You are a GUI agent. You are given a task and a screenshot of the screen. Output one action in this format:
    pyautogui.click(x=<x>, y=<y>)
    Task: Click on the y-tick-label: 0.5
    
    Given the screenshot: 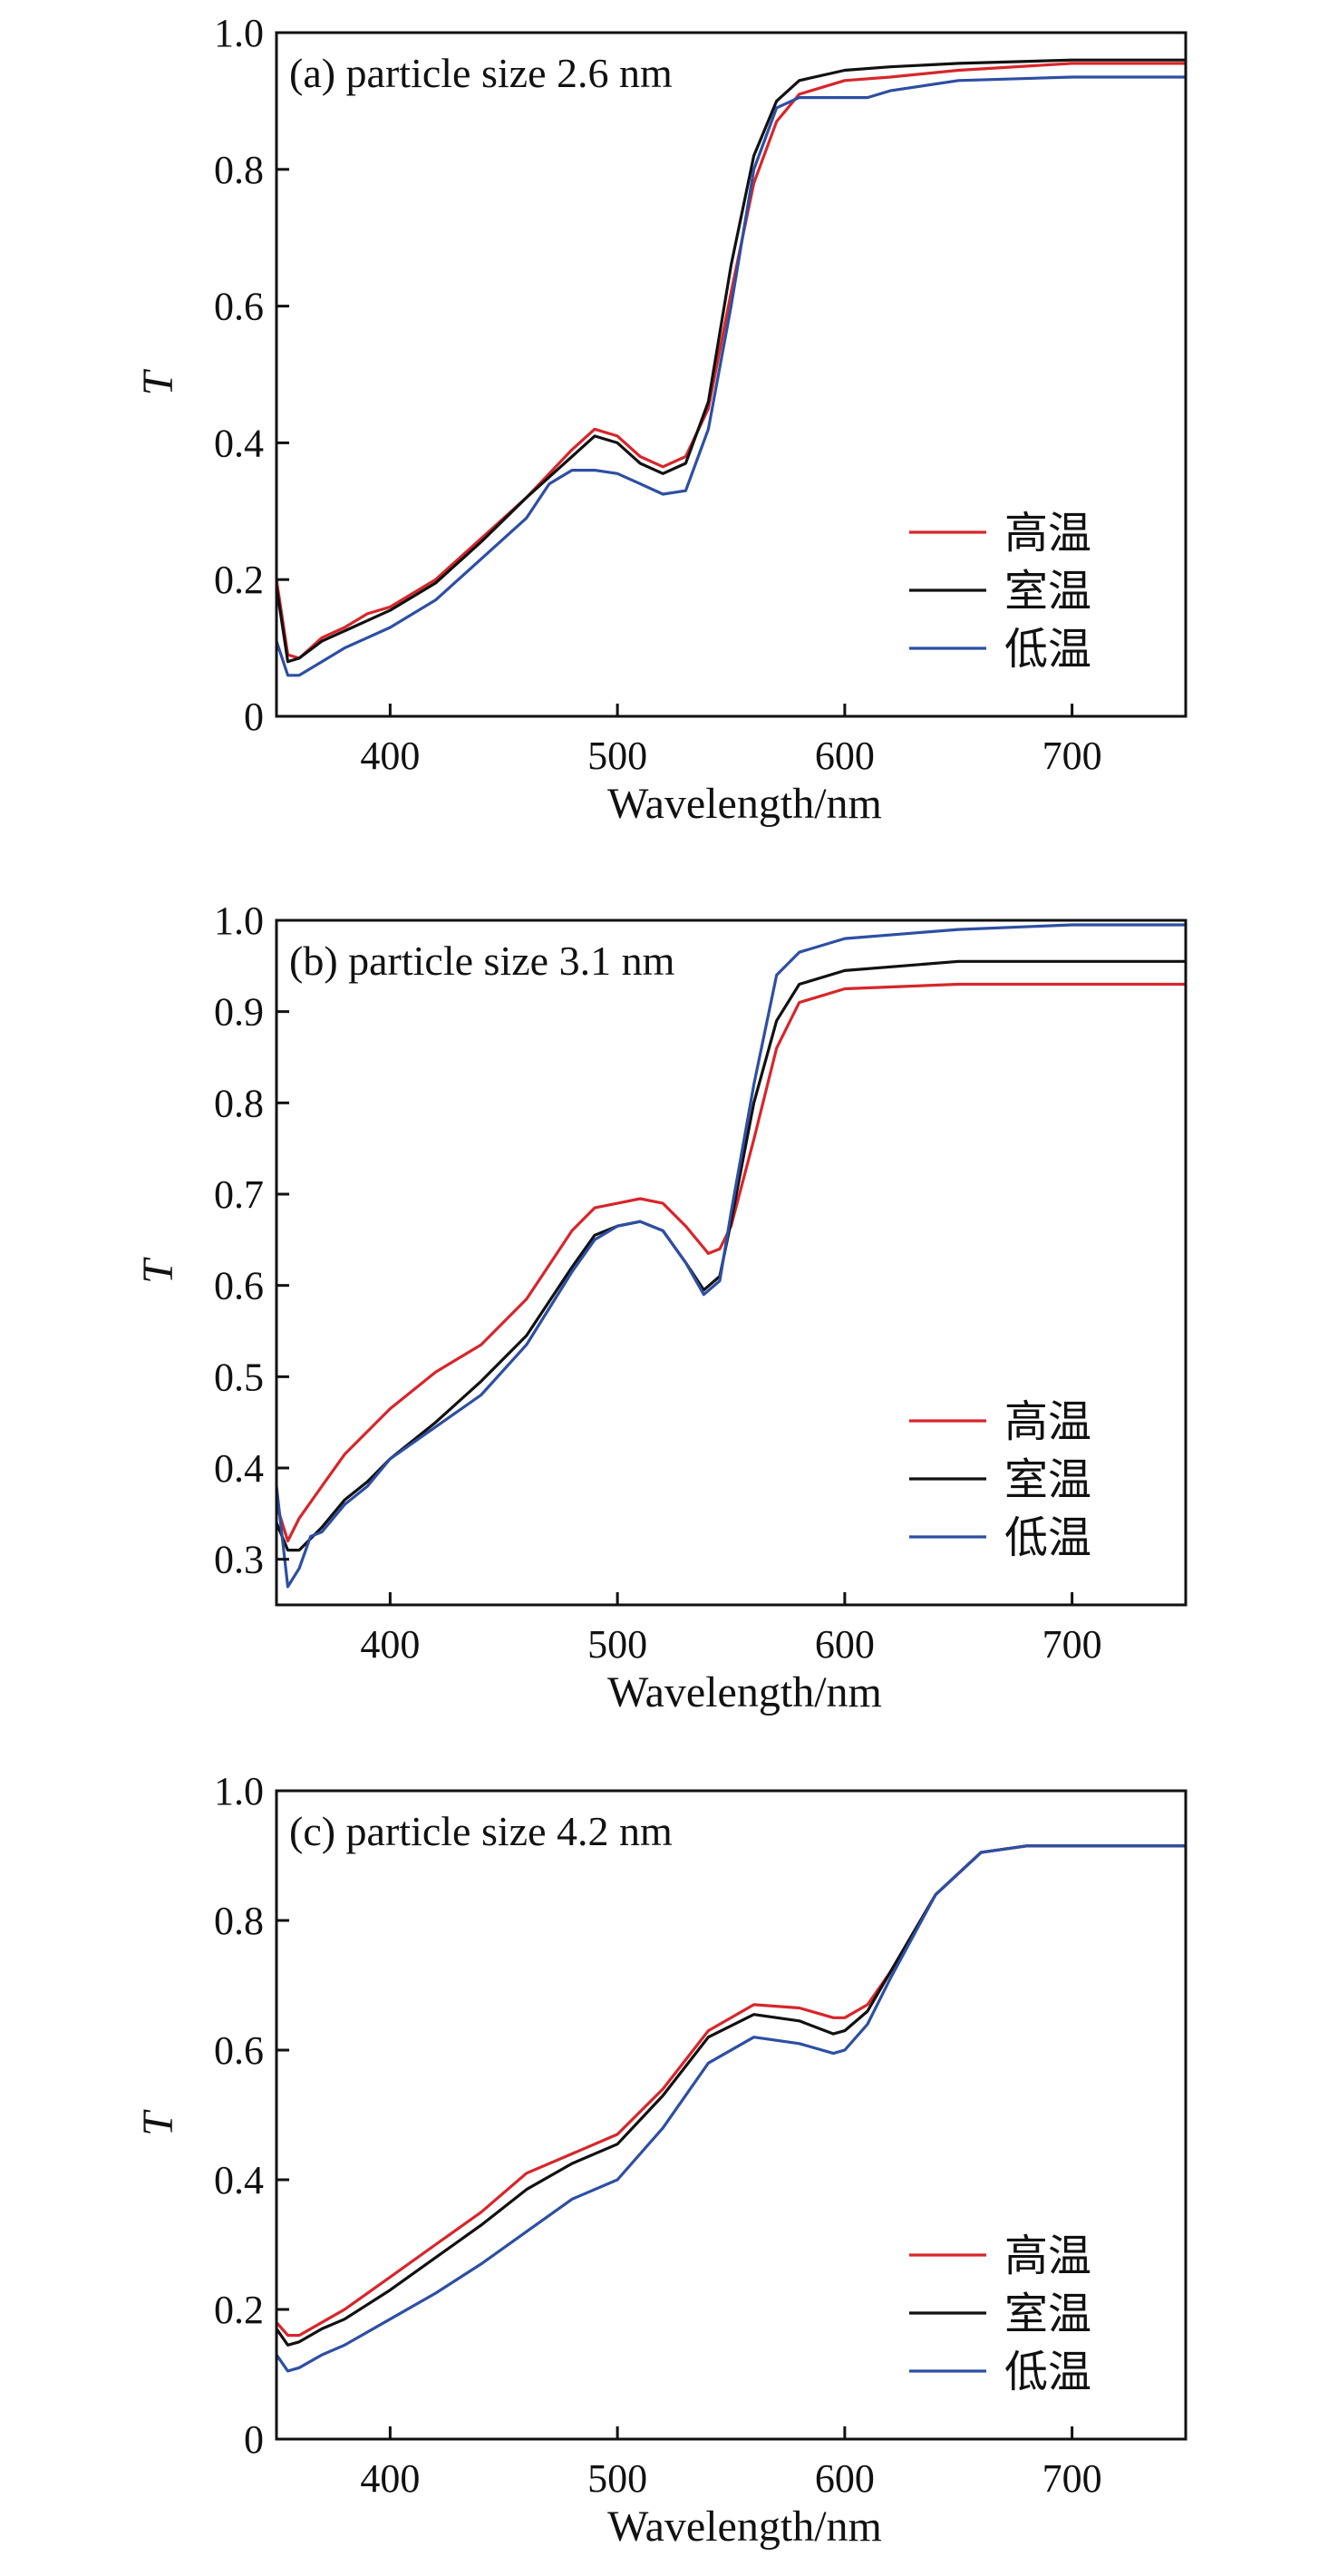 What is the action you would take?
    pyautogui.click(x=239, y=1377)
    